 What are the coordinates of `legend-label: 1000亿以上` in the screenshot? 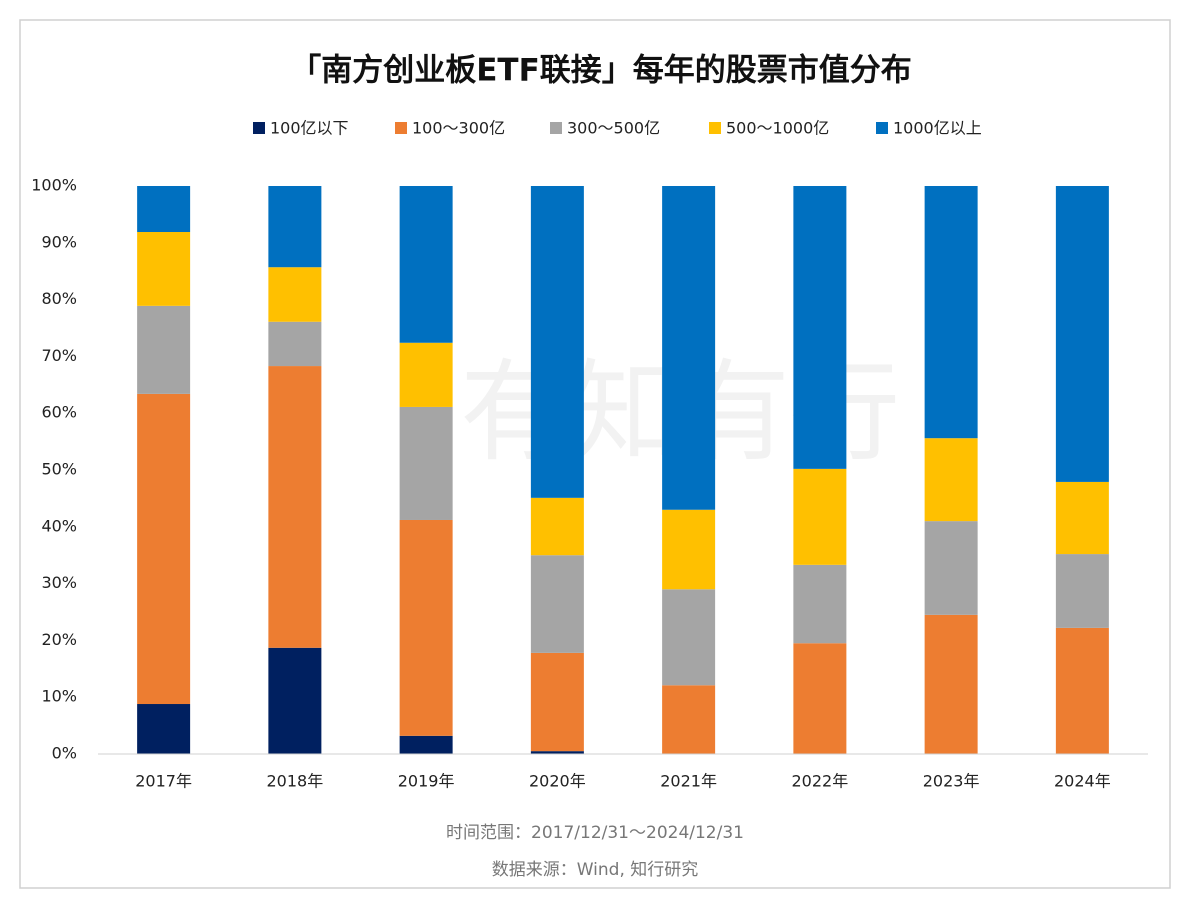 It's located at (937, 128).